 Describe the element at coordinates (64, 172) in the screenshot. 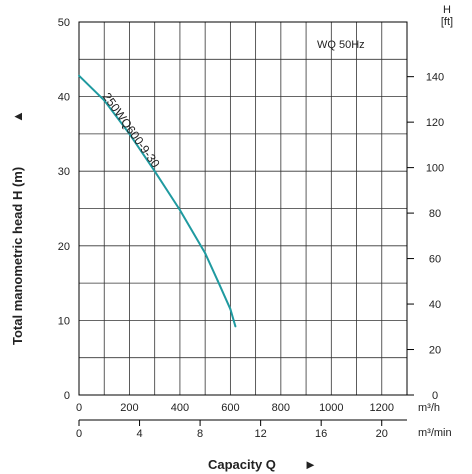

I see `left-tick-label: 30` at that location.